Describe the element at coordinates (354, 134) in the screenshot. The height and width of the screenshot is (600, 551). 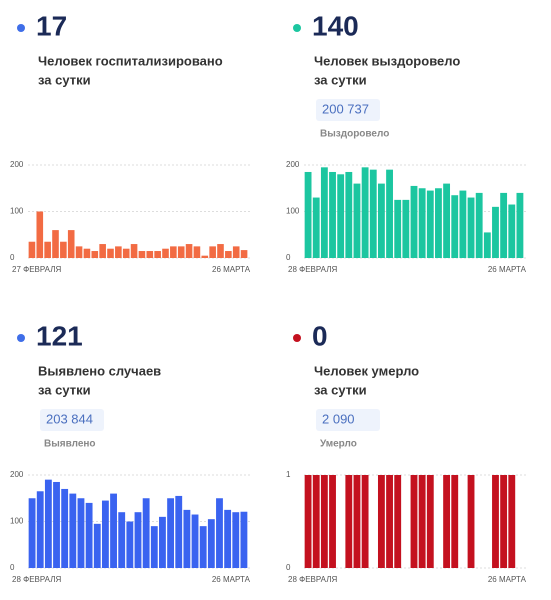
I see `total-label: Выздоровело` at that location.